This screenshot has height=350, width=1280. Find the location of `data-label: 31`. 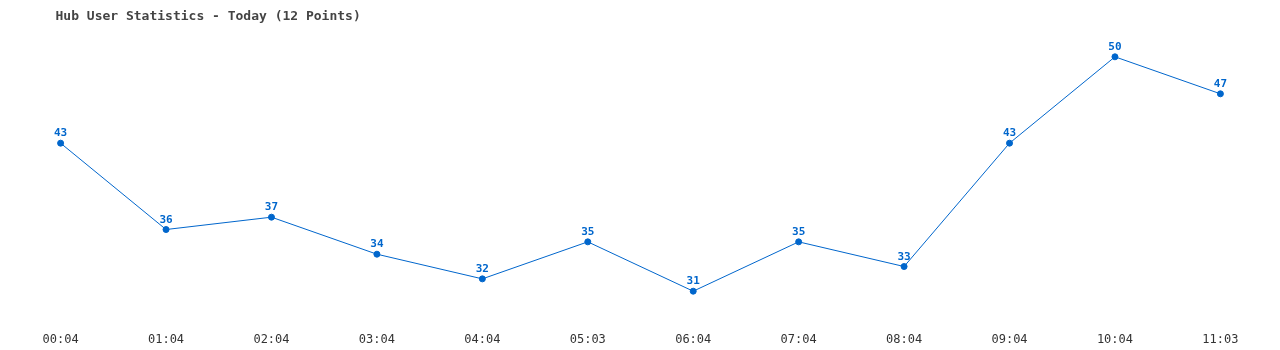

data-label: 31 is located at coordinates (693, 281).